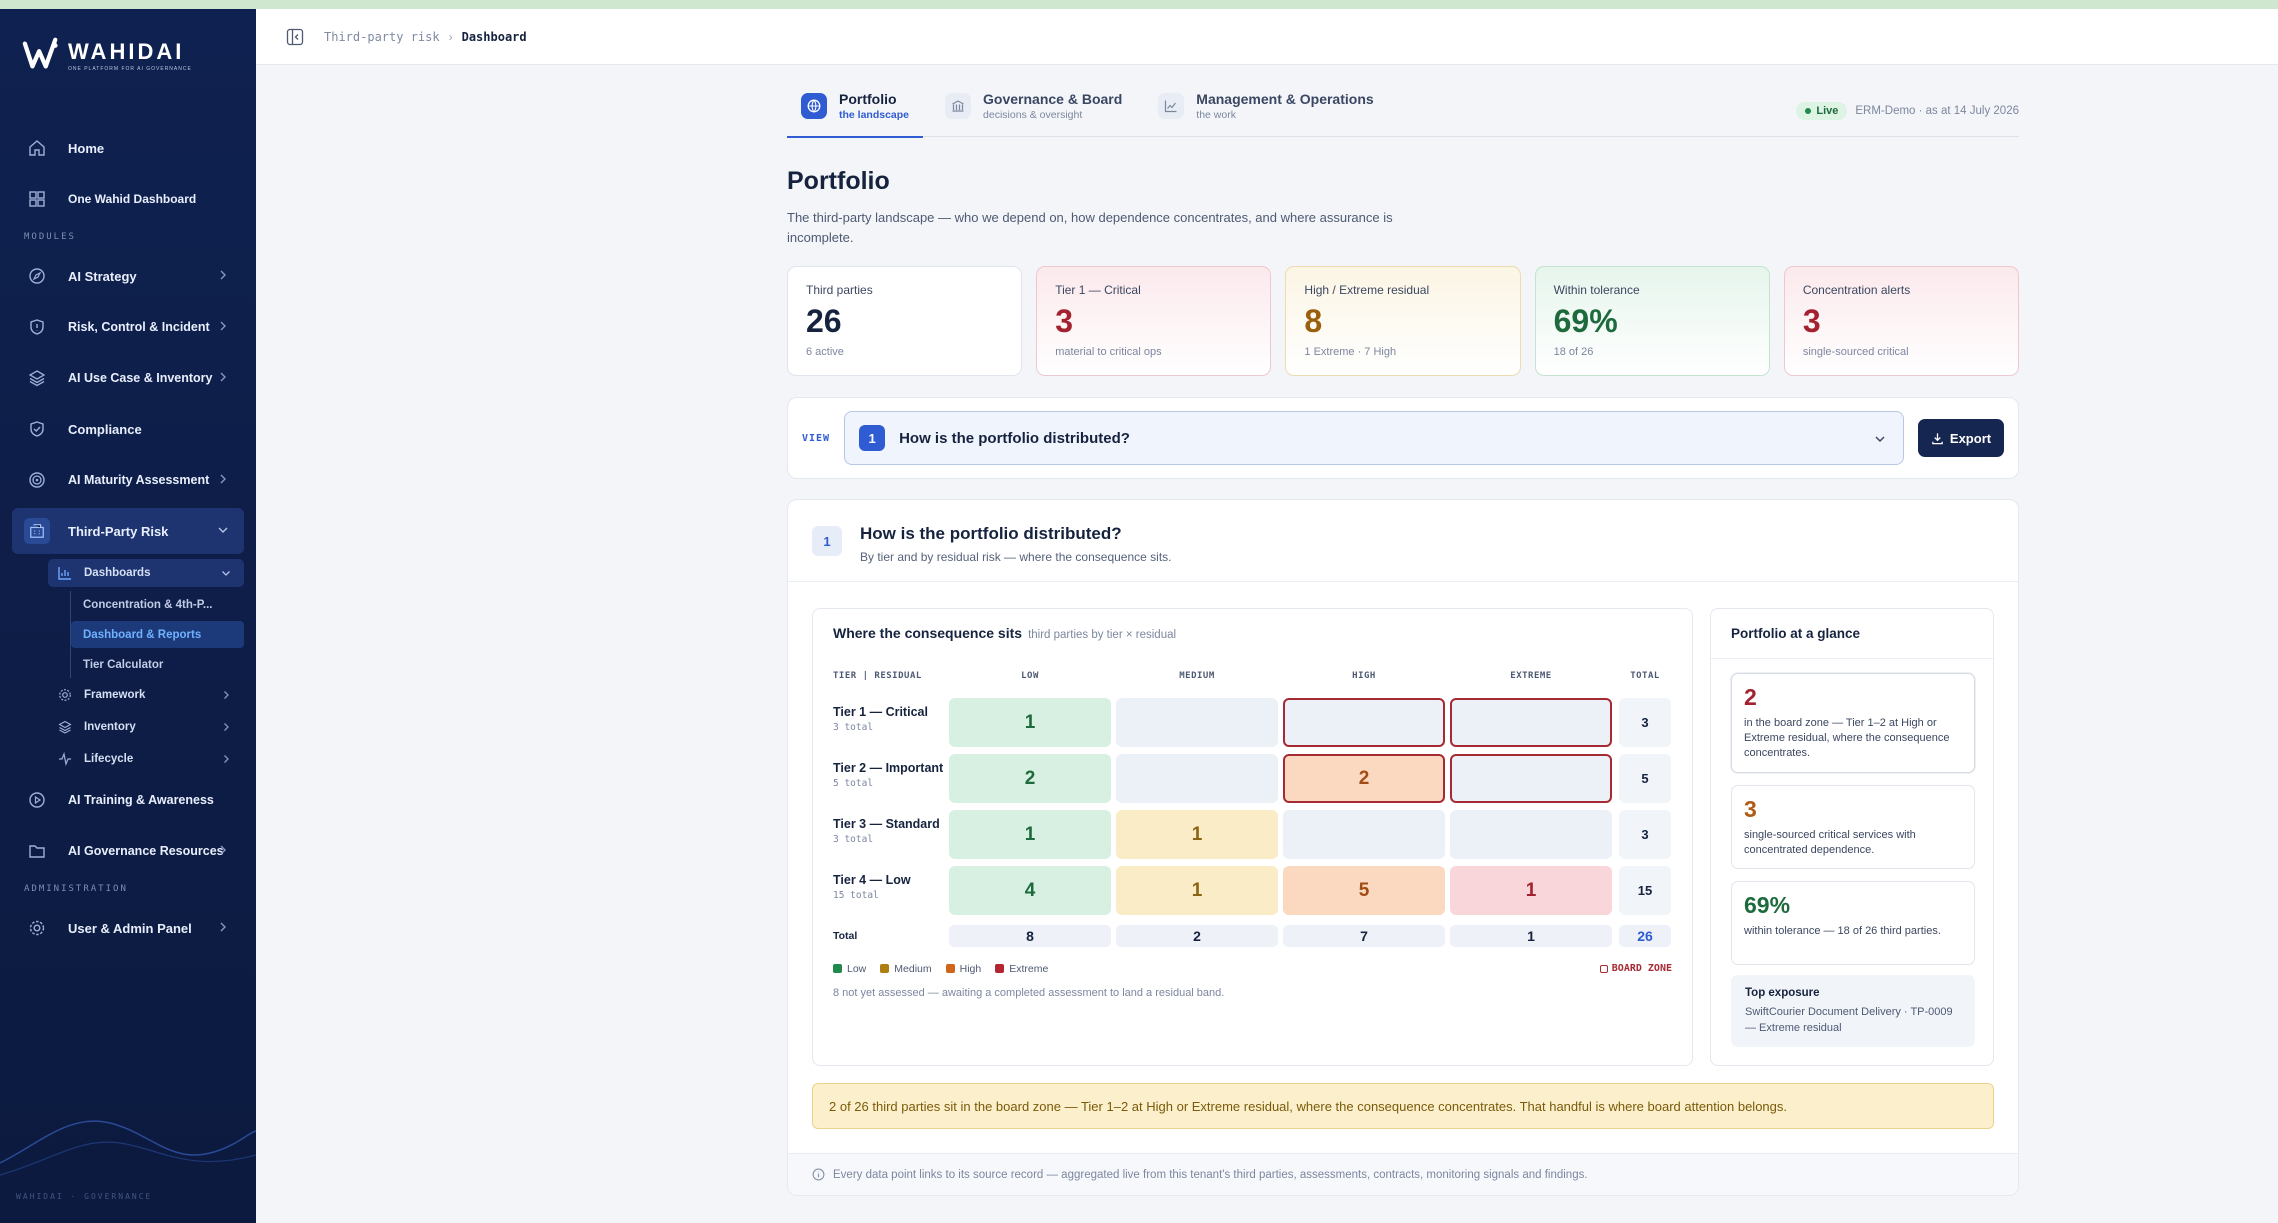 The width and height of the screenshot is (2278, 1223). I want to click on tab-governance-label: Governance & Board, so click(1053, 99).